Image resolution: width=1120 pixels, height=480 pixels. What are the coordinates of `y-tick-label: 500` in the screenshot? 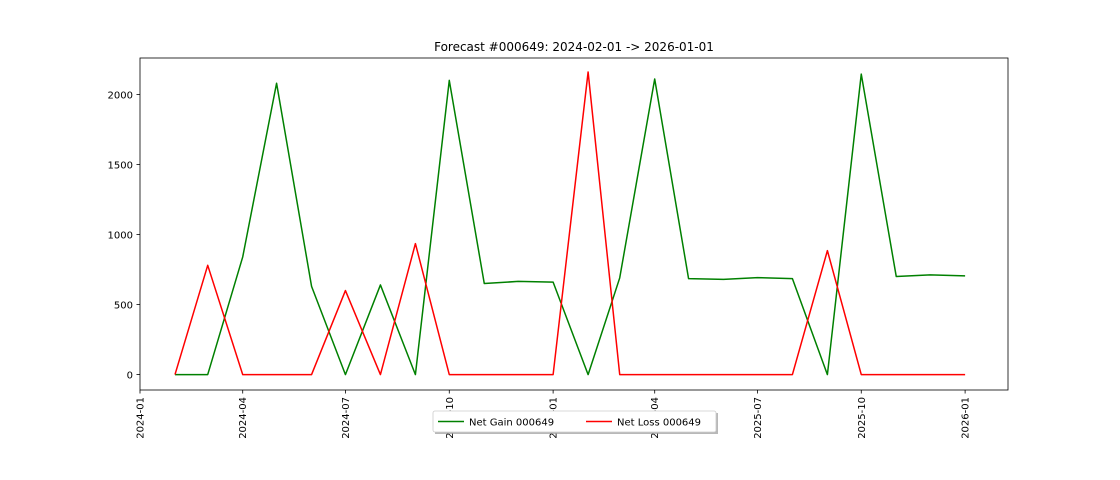 It's located at (123, 306).